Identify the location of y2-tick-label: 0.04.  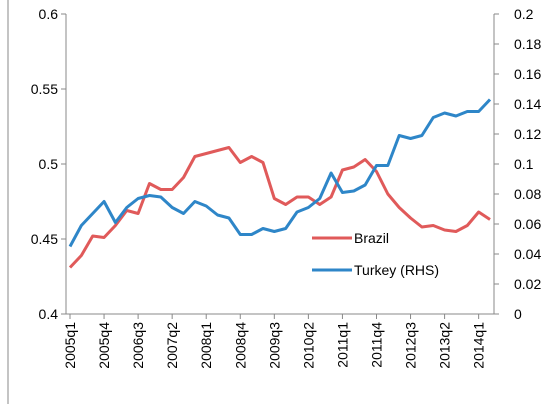
(527, 254).